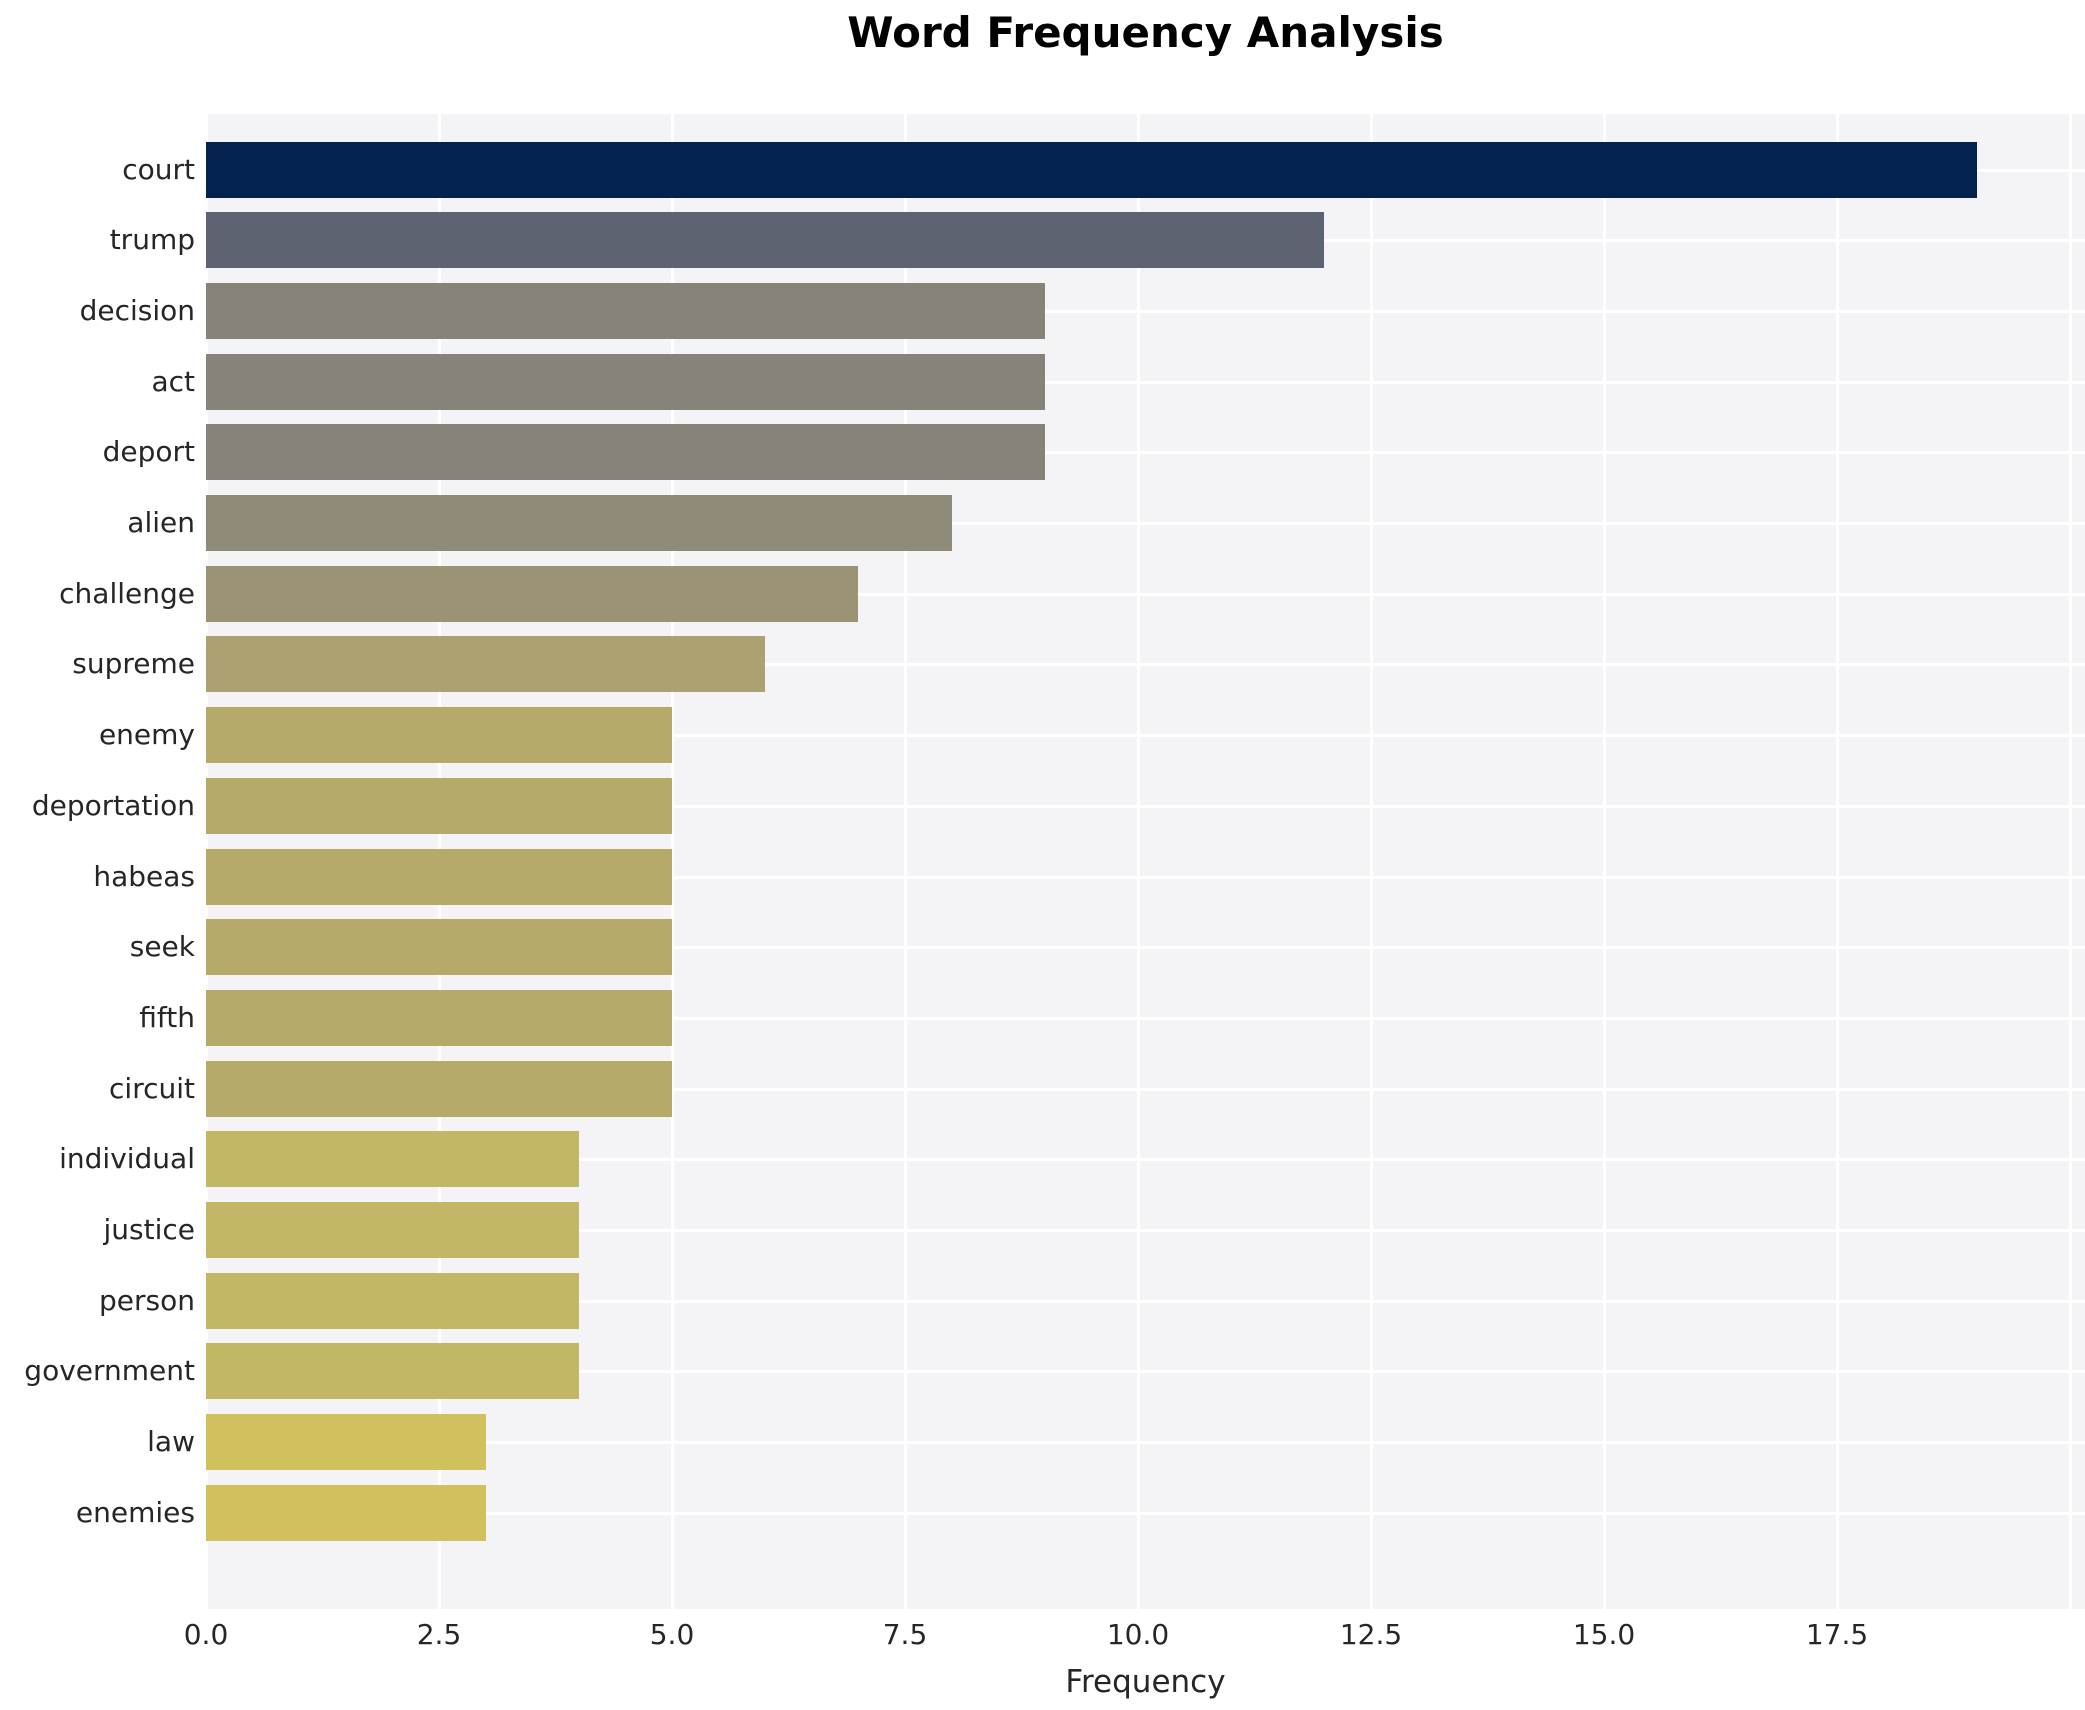  I want to click on x-tick-label-12.5: 12.5, so click(1371, 1634).